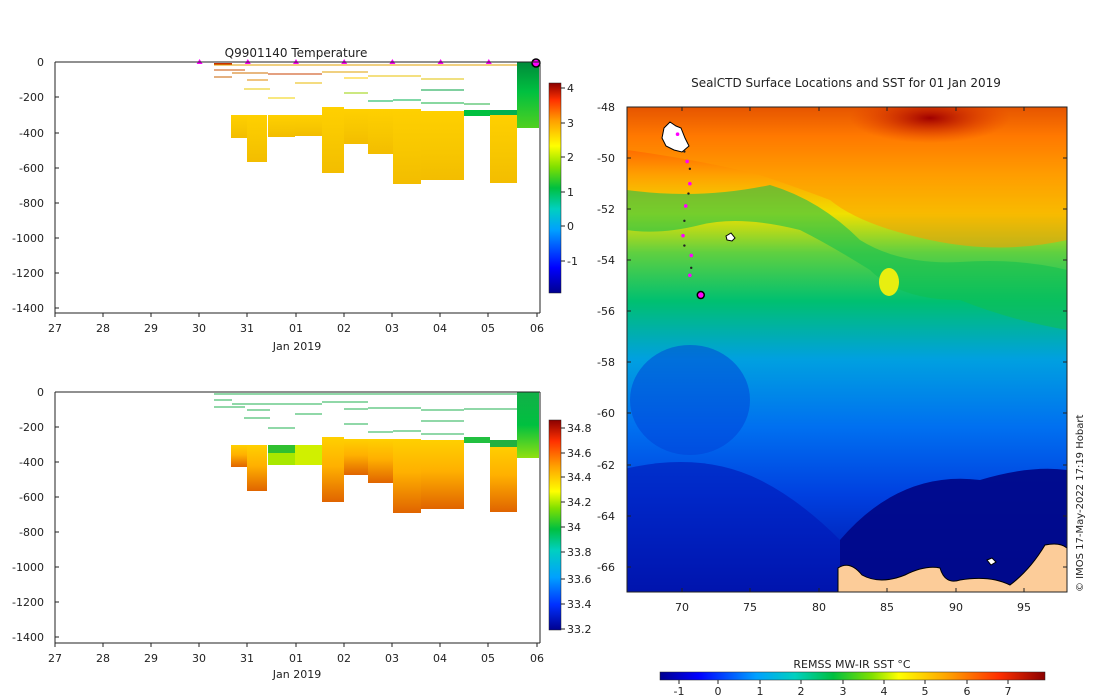  Describe the element at coordinates (801, 691) in the screenshot. I see `svg-text: 2` at that location.